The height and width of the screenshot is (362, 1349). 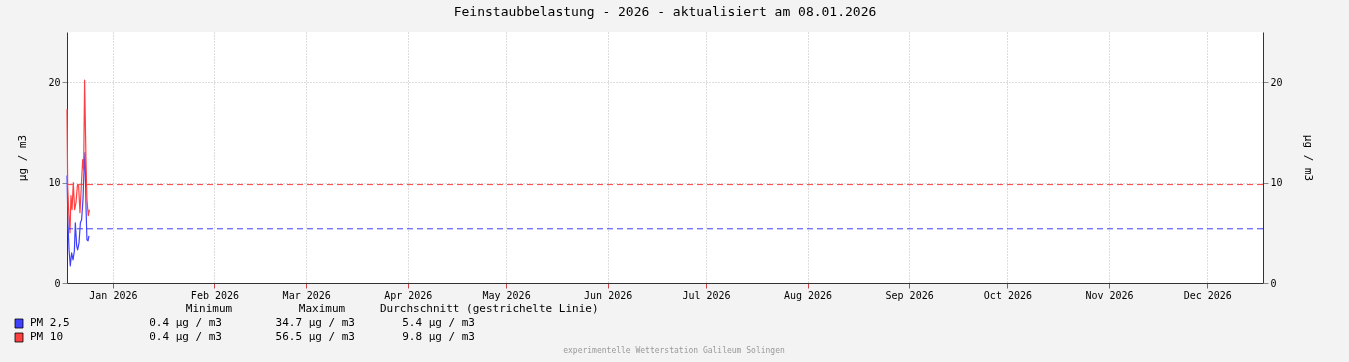 What do you see at coordinates (665, 12) in the screenshot?
I see `chart-title: Feinstaubbelastung - 2026 - aktualisiert am 08.01.2026` at bounding box center [665, 12].